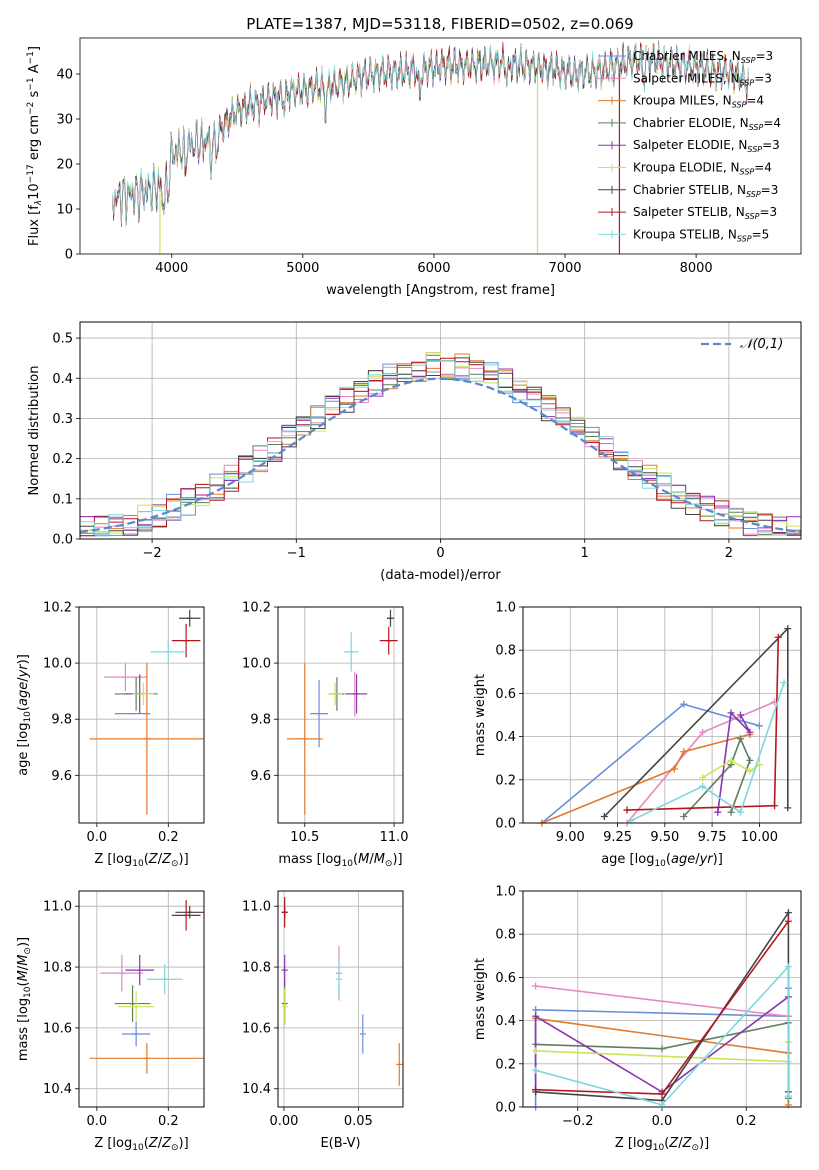 The image size is (819, 1170). Describe the element at coordinates (433, 268) in the screenshot. I see `x-tick-label: 6000` at that location.